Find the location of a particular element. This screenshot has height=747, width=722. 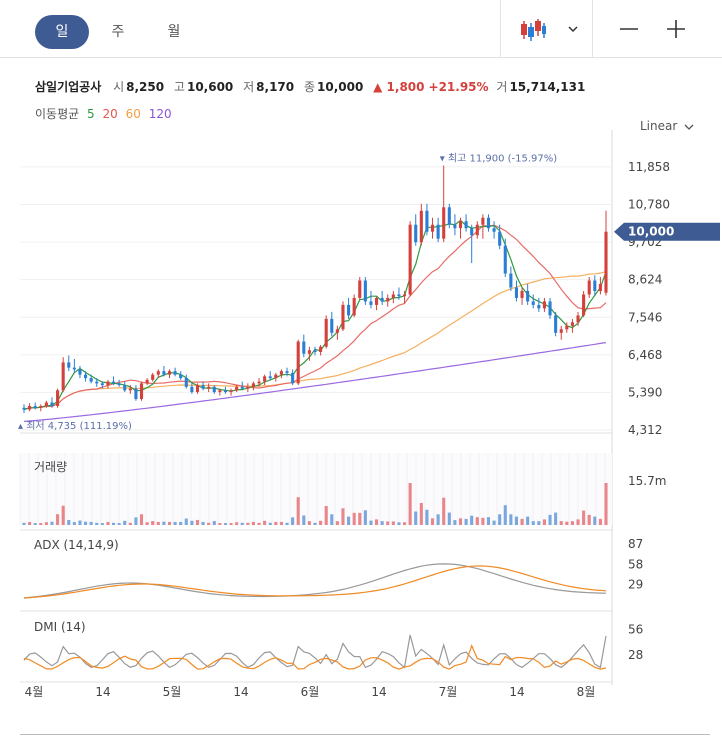

price-axis-label: 5,390 is located at coordinates (645, 392).